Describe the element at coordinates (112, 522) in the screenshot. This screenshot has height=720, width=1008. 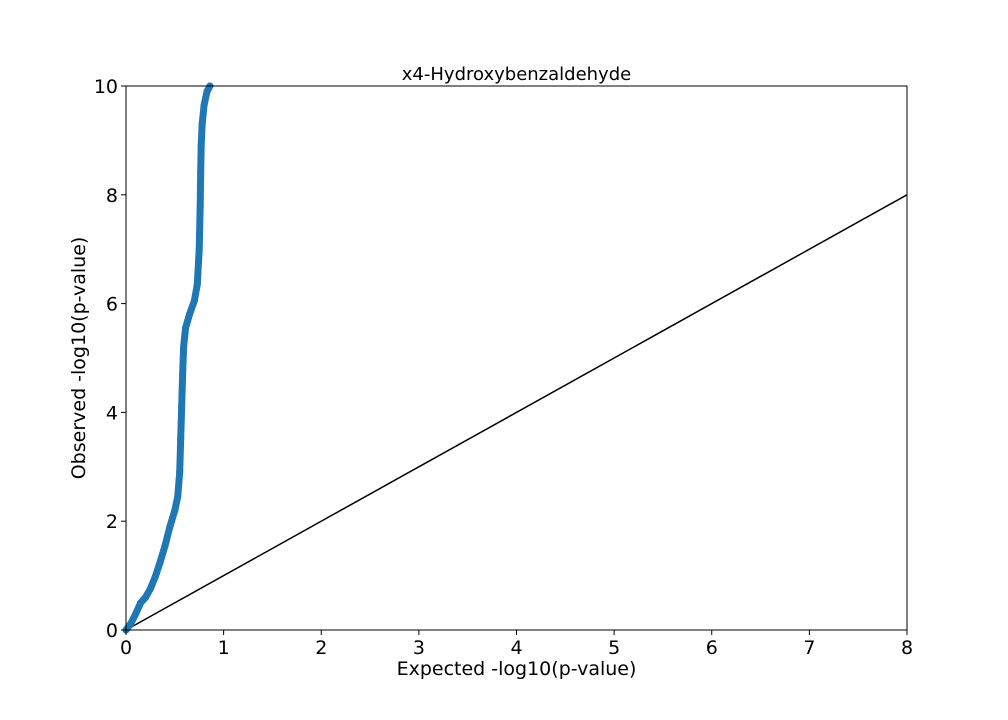
I see `y-tick-label: 2` at that location.